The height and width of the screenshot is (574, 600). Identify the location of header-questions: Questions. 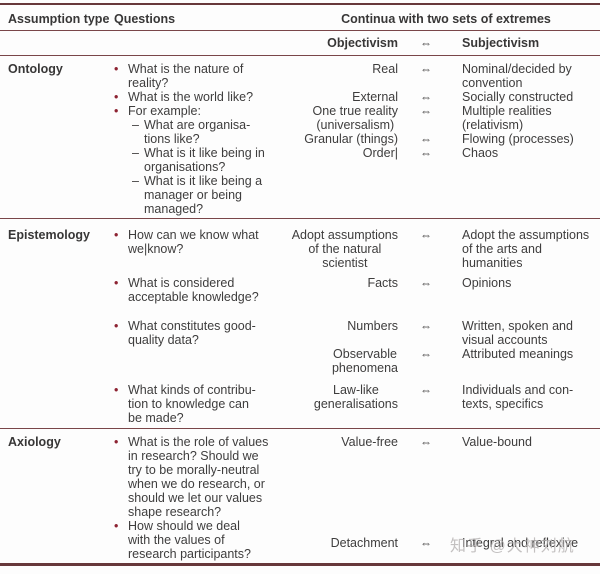
(145, 18).